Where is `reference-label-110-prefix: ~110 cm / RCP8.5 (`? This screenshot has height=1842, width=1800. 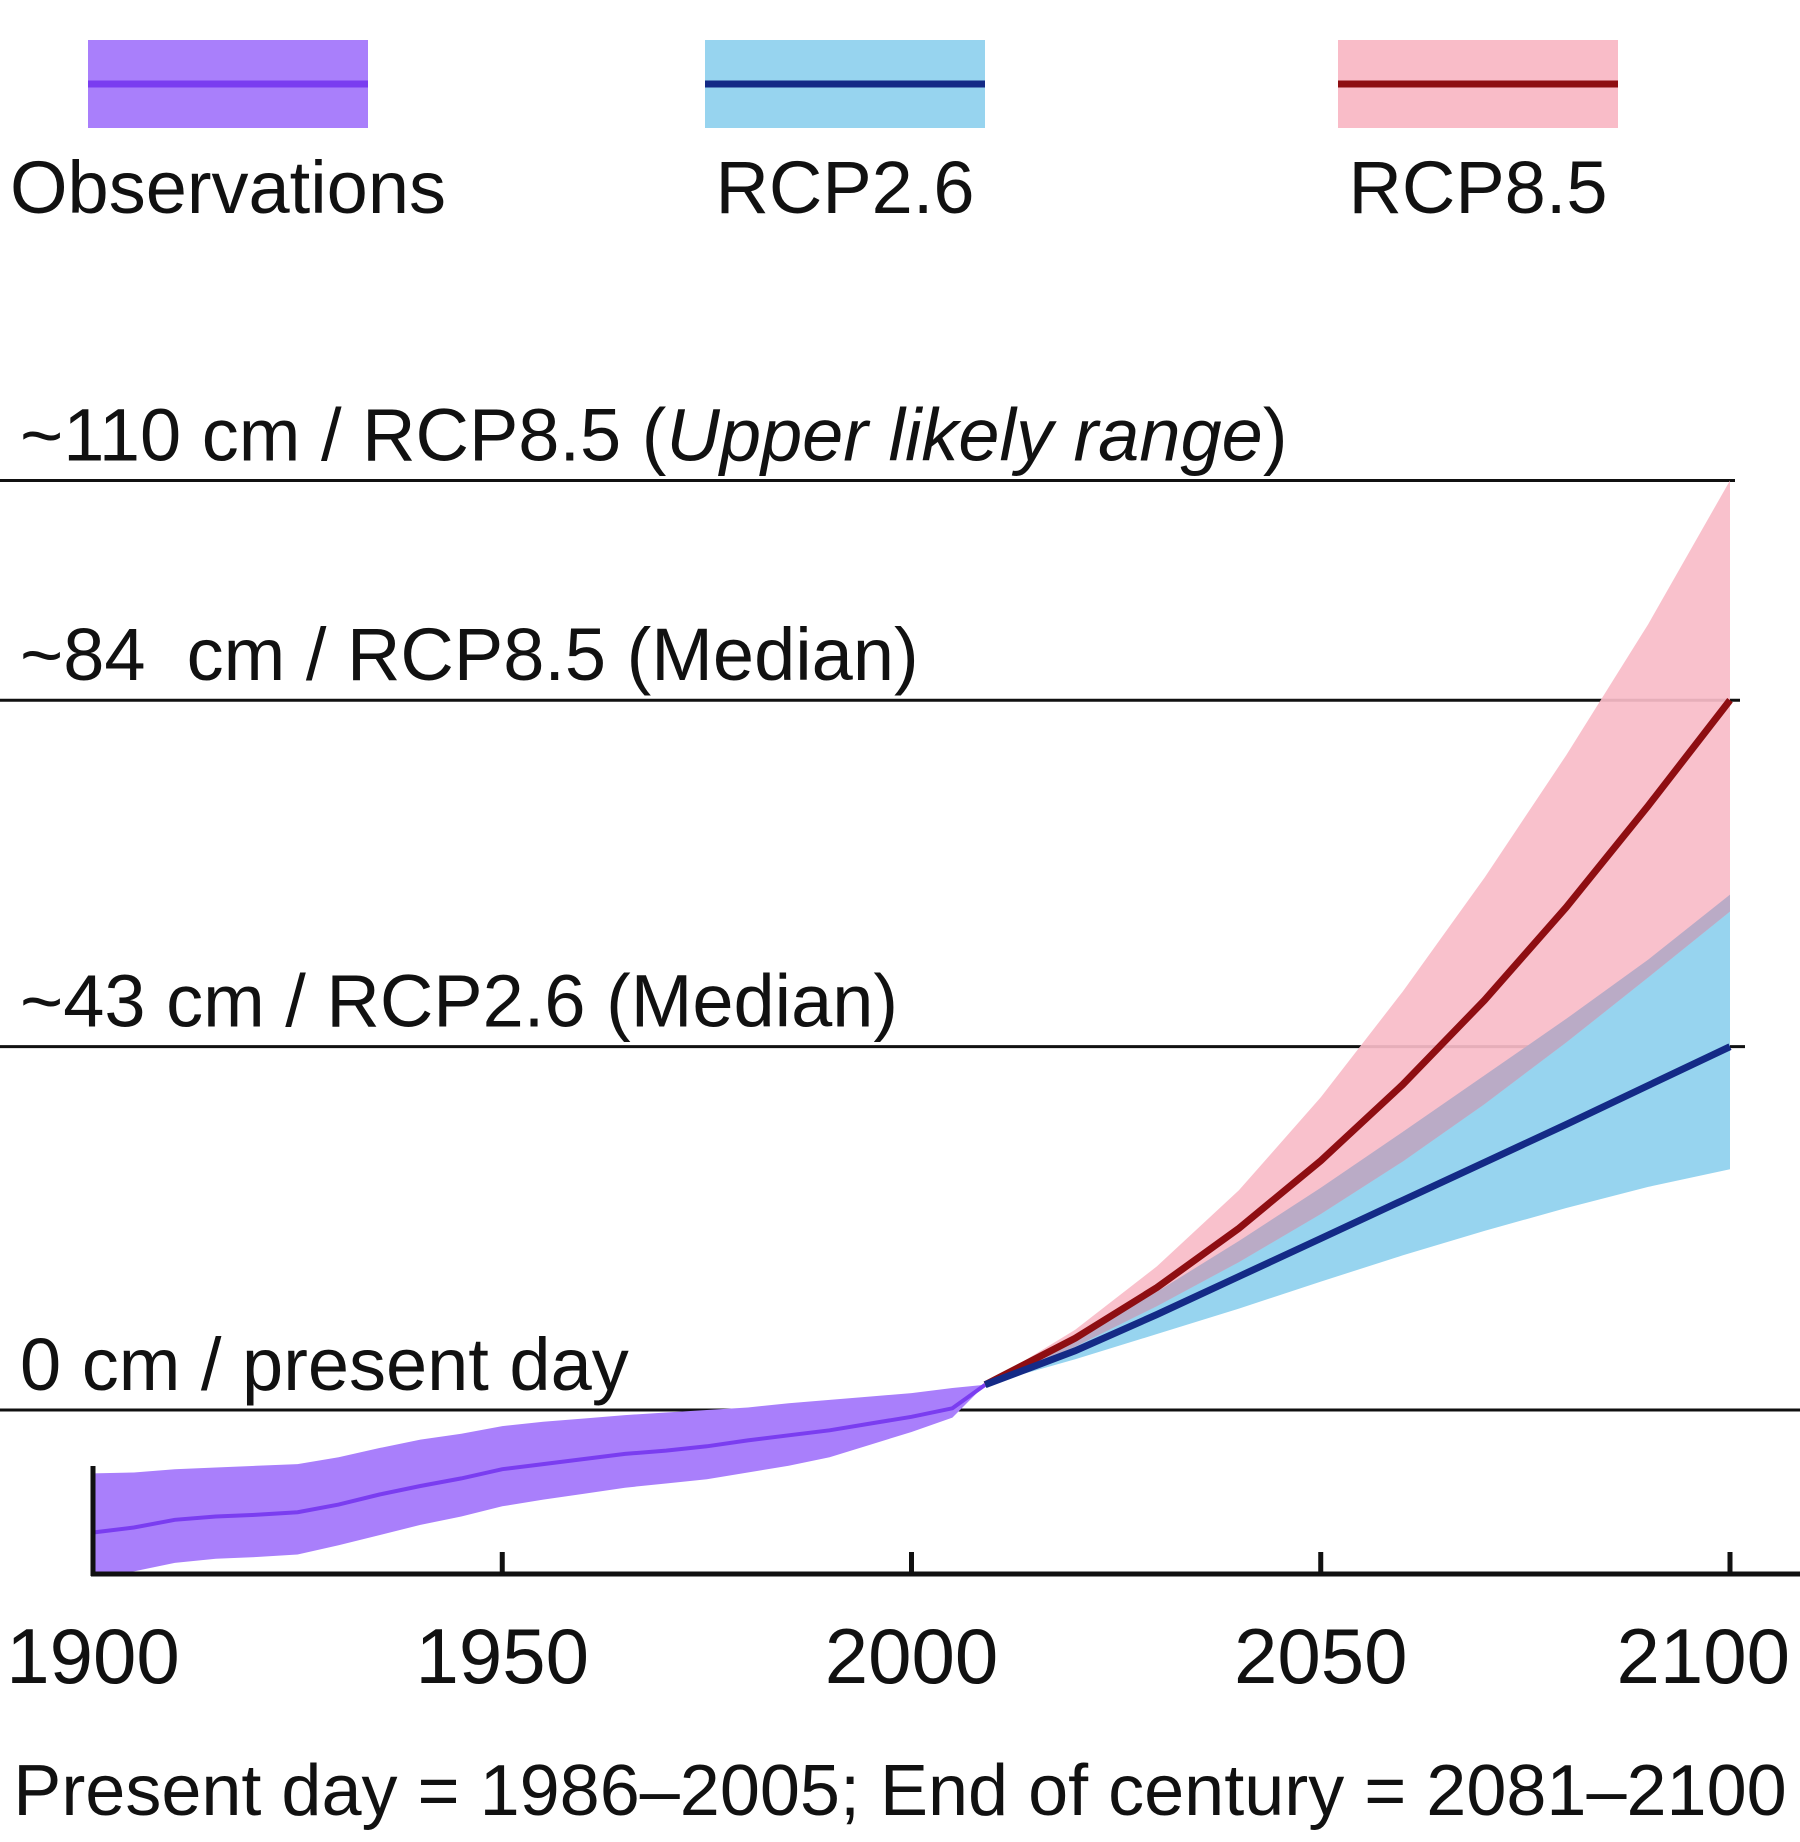
reference-label-110-prefix: ~110 cm / RCP8.5 ( is located at coordinates (343, 435).